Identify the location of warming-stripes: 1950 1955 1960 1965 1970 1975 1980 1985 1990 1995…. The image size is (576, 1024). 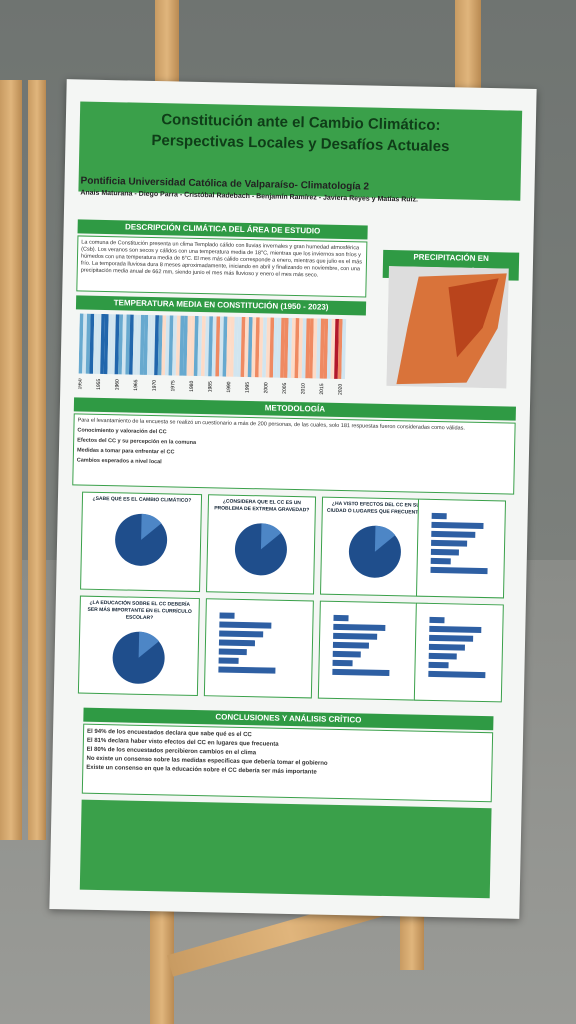
(212, 354).